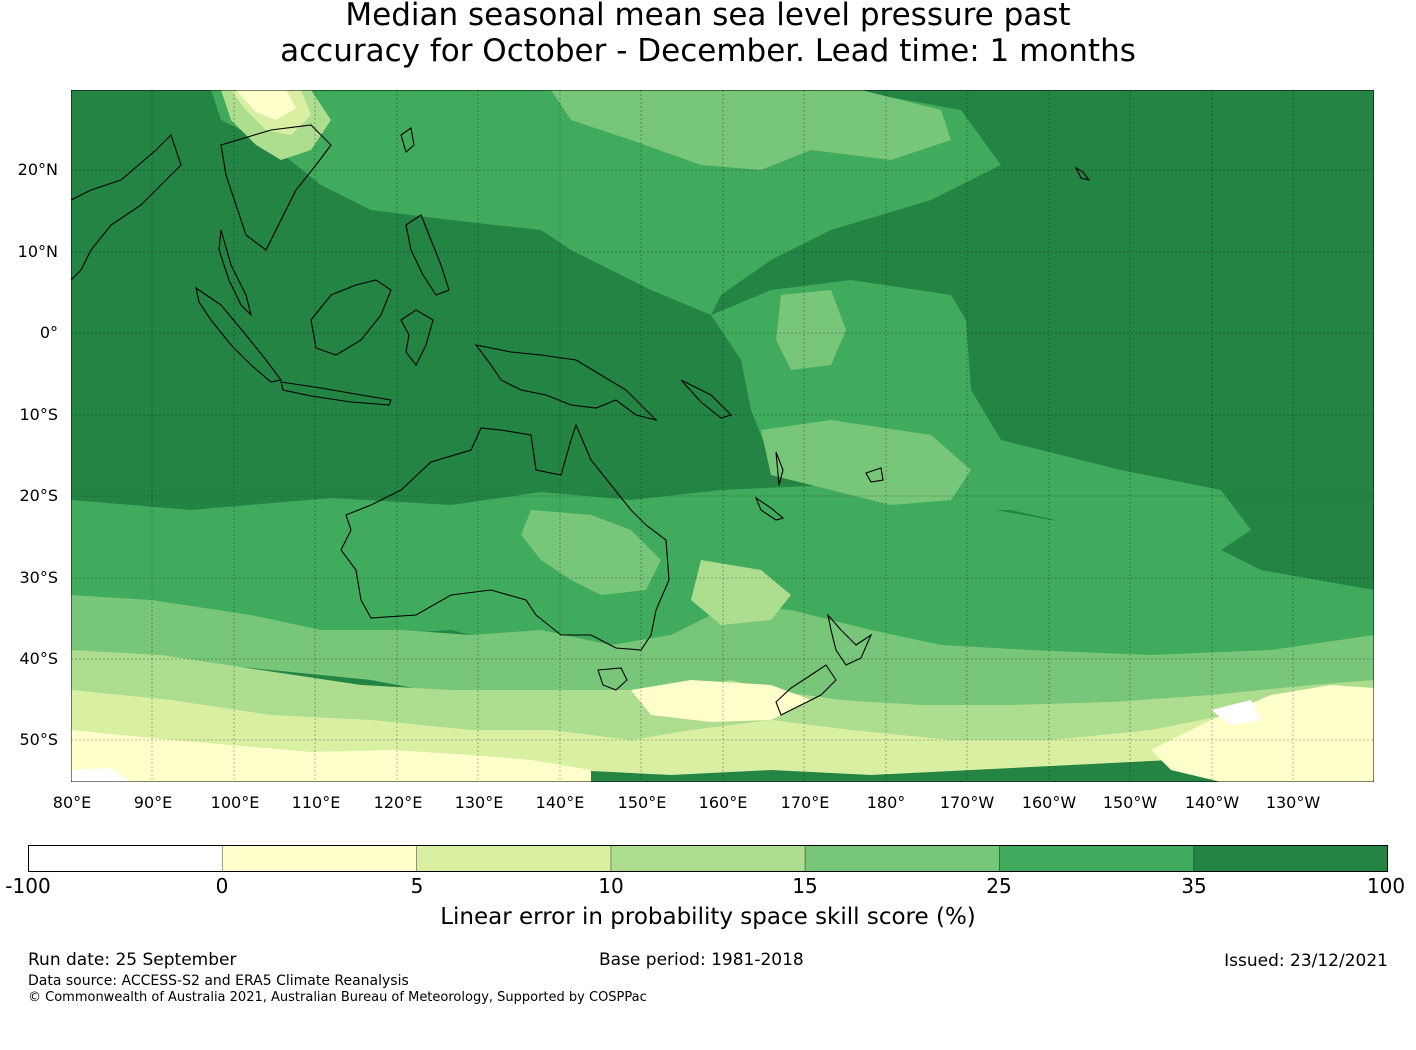 This screenshot has height=1050, width=1416. What do you see at coordinates (276, 187) in the screenshot?
I see `coastline-indochina` at bounding box center [276, 187].